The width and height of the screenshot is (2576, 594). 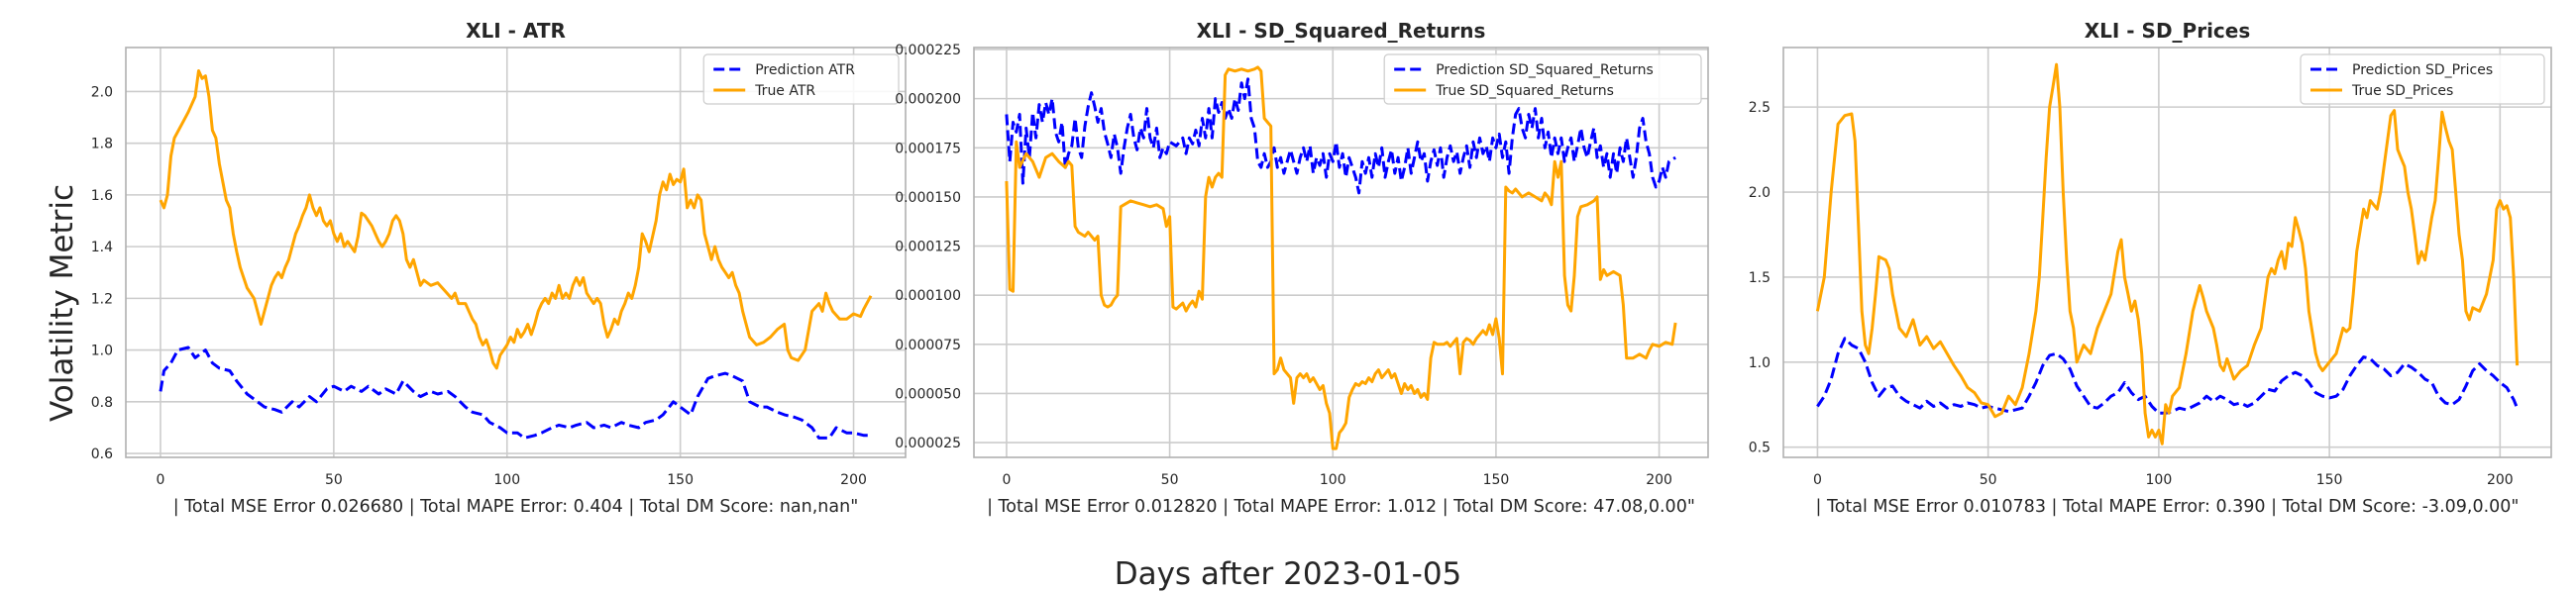 What do you see at coordinates (102, 403) in the screenshot?
I see `y-tick-label: 0.8` at bounding box center [102, 403].